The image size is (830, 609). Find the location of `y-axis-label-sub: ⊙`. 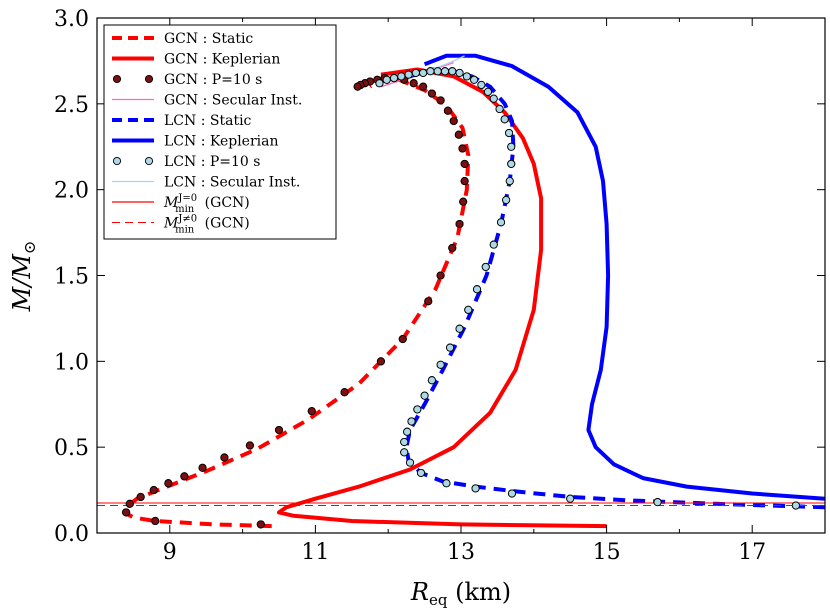

y-axis-label-sub: ⊙ is located at coordinates (29, 247).